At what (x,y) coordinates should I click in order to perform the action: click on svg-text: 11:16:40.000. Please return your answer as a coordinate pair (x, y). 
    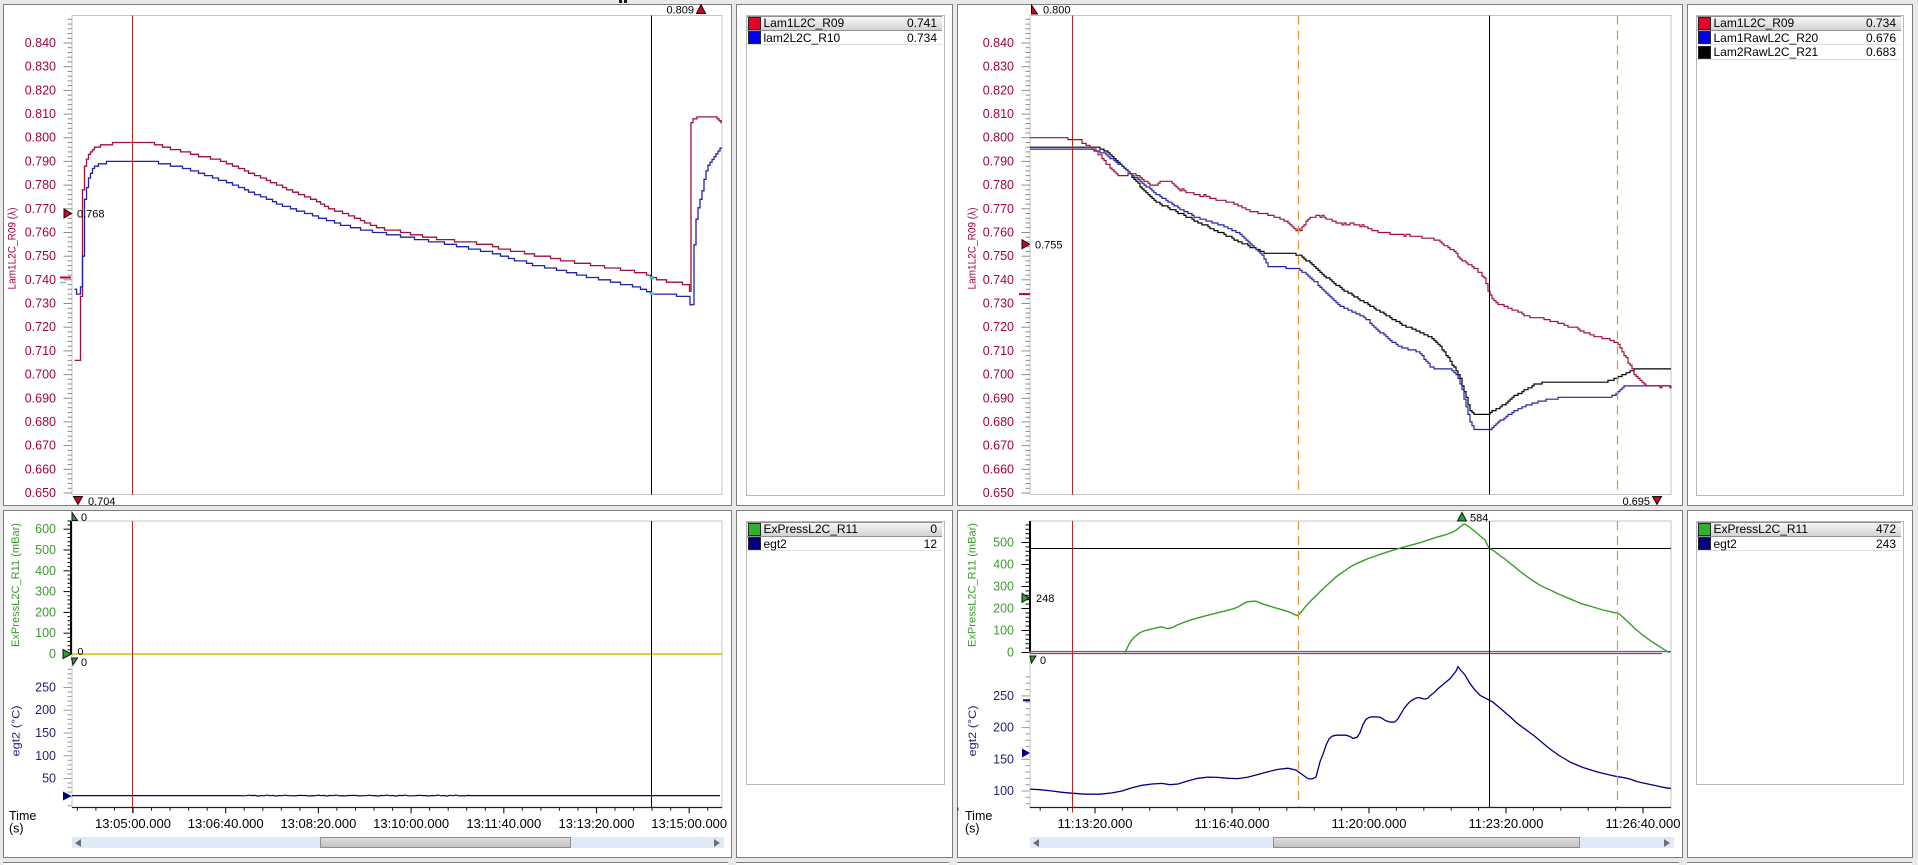
    Looking at the image, I should click on (1232, 823).